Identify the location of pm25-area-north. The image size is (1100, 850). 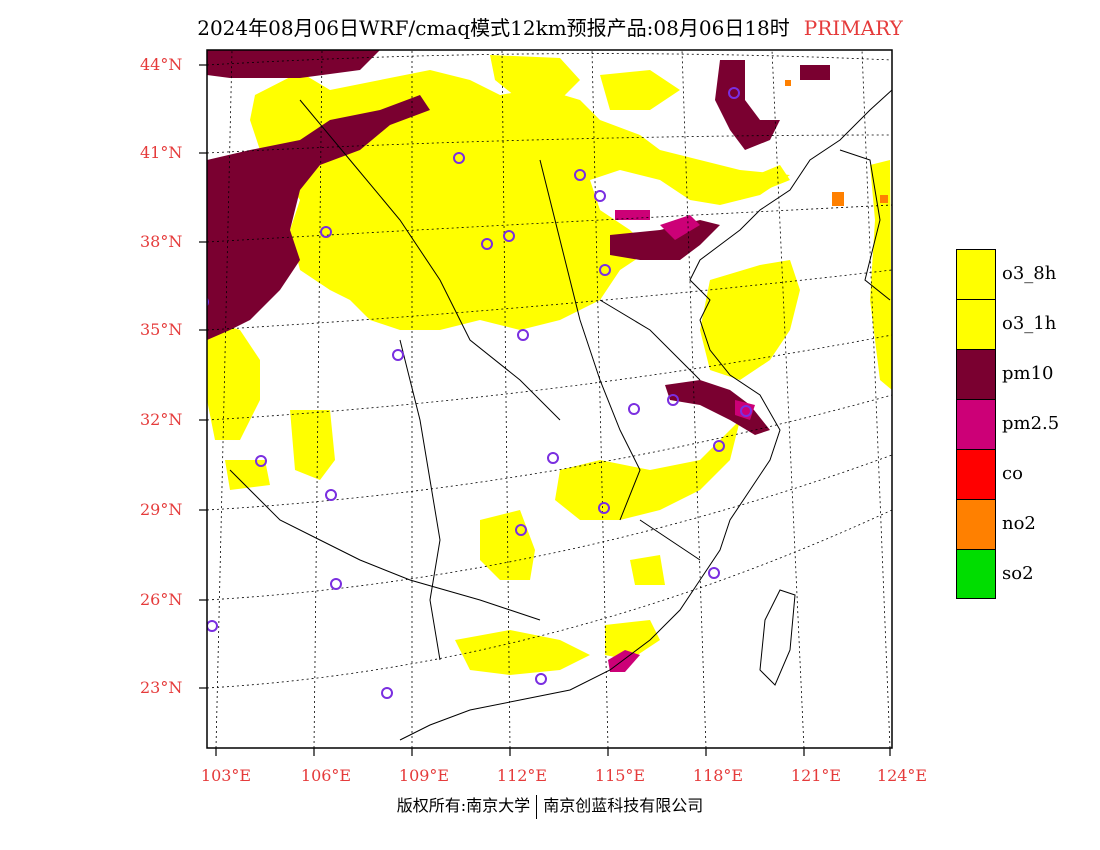
(632, 215).